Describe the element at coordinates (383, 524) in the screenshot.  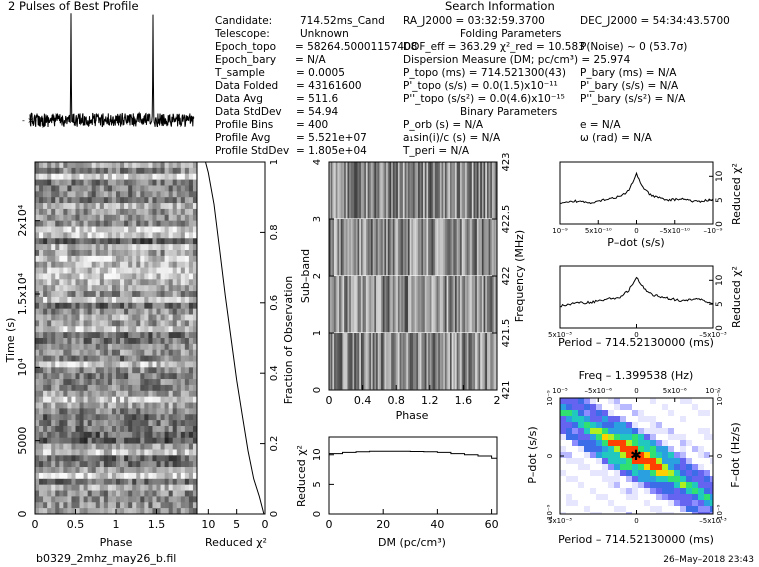
I see `tick-label: 20` at that location.